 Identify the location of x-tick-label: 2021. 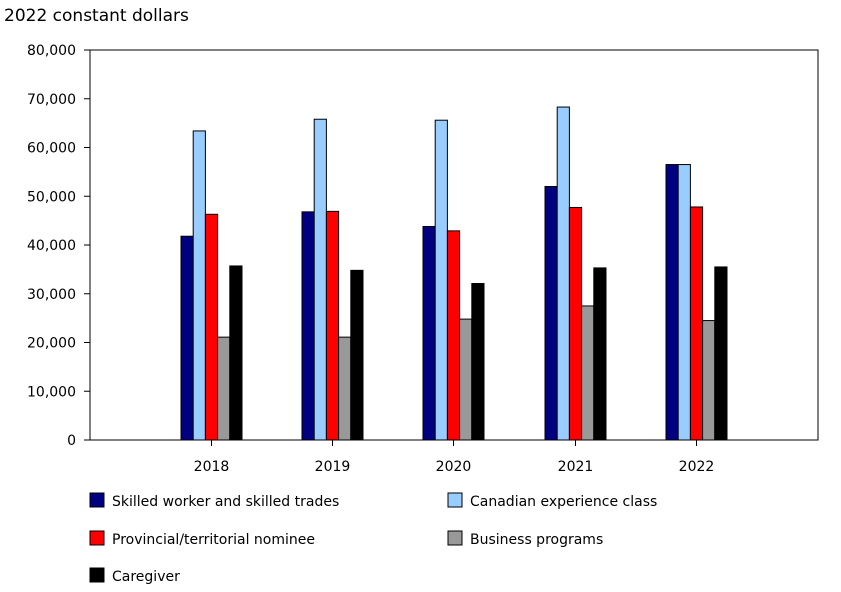
(576, 467).